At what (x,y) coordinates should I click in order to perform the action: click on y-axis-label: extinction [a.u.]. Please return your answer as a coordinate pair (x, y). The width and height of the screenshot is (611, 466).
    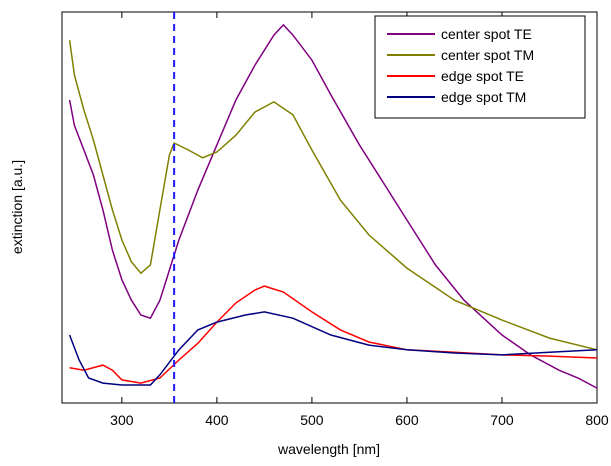
    Looking at the image, I should click on (17, 207).